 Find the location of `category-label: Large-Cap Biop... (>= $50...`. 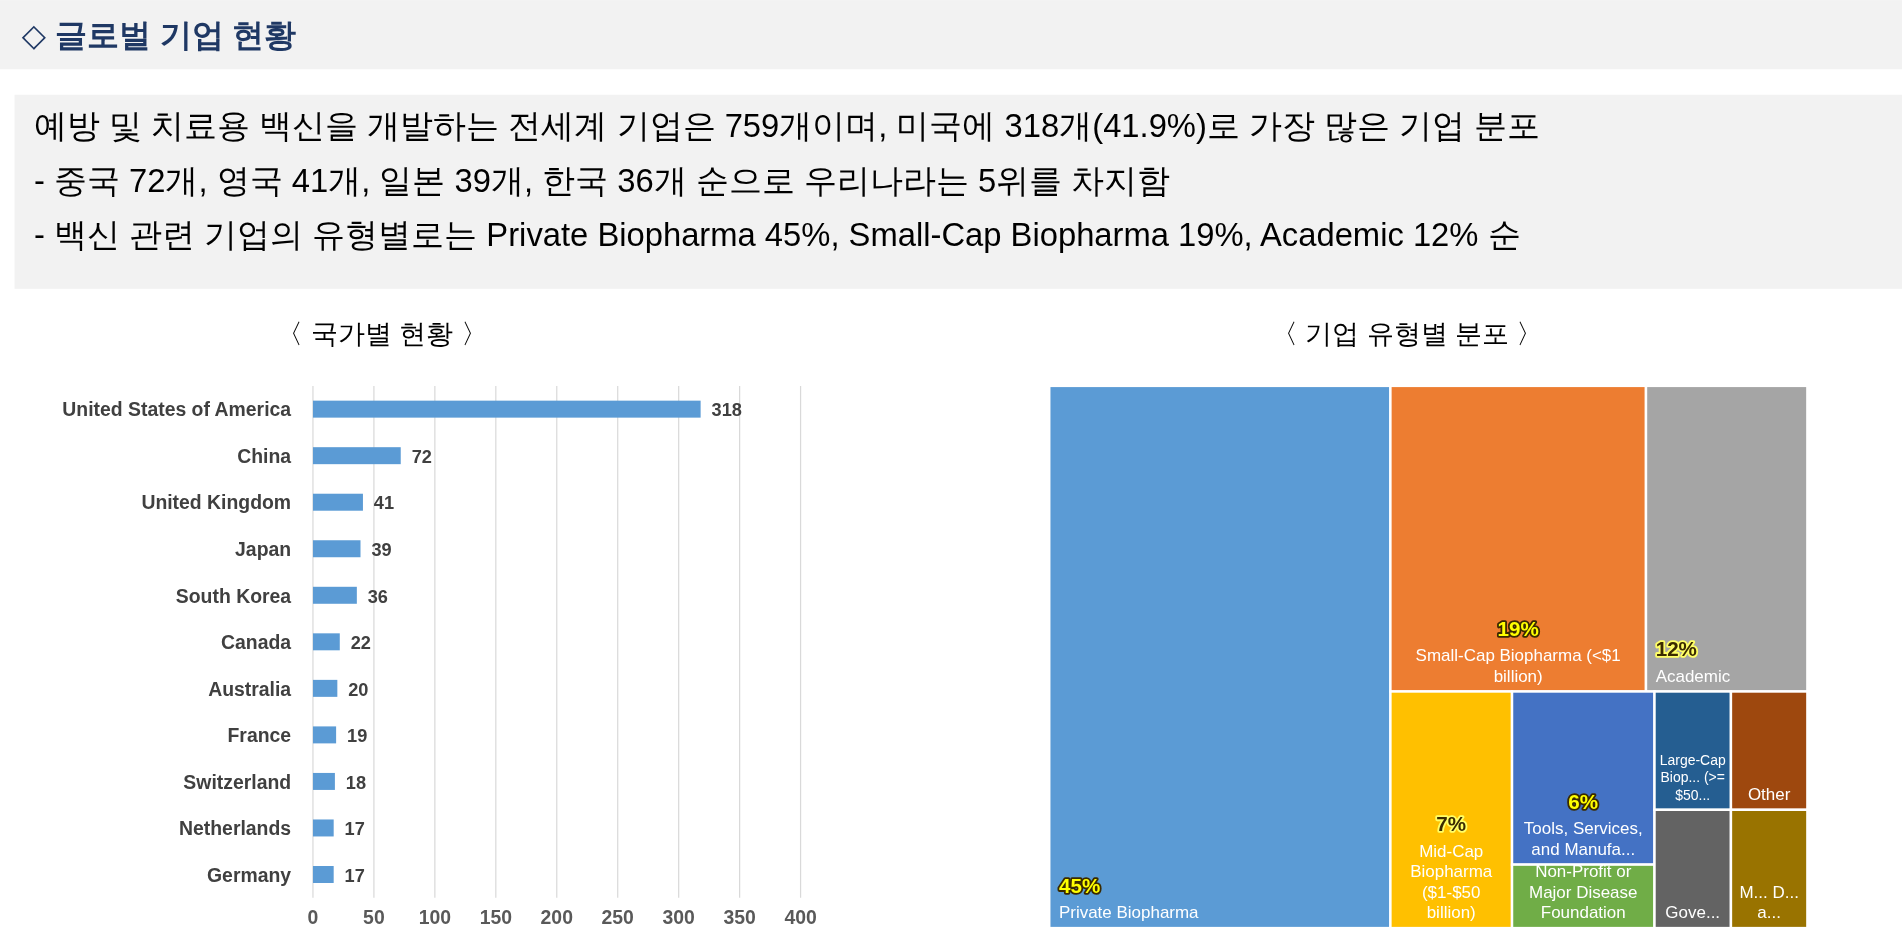

category-label: Large-Cap Biop... (>= $50... is located at coordinates (1692, 777).